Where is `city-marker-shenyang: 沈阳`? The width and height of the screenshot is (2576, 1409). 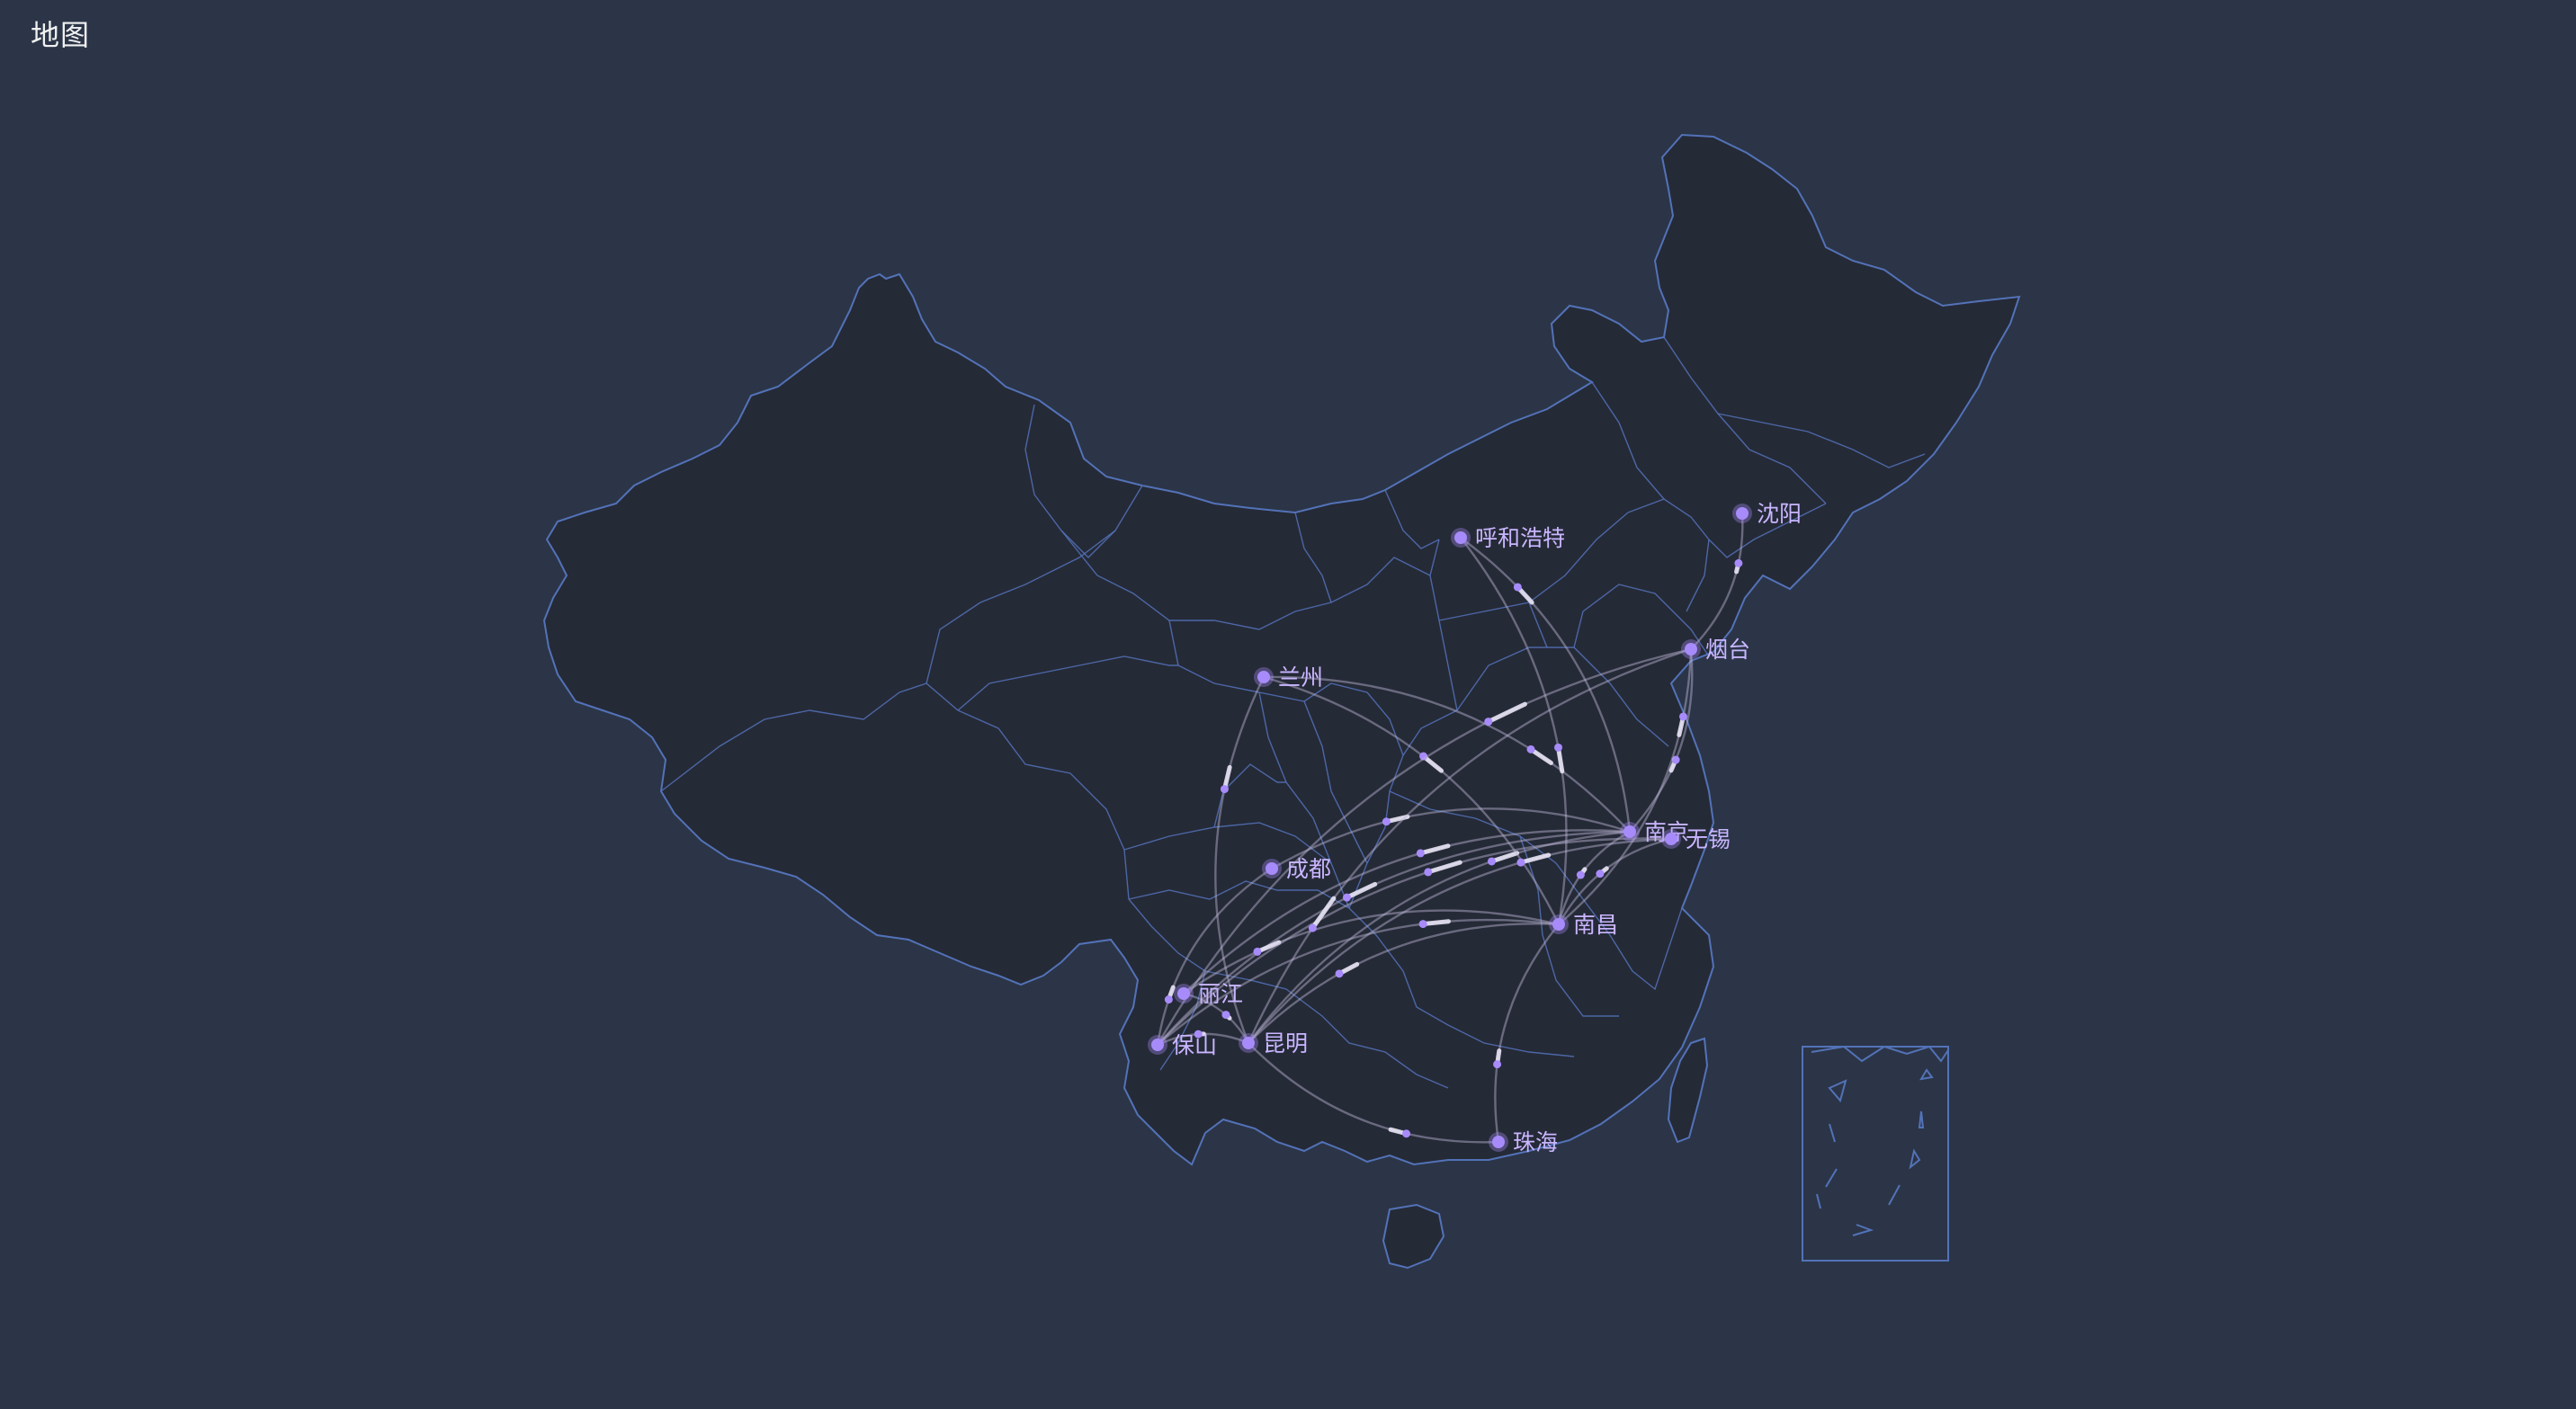 city-marker-shenyang: 沈阳 is located at coordinates (1767, 514).